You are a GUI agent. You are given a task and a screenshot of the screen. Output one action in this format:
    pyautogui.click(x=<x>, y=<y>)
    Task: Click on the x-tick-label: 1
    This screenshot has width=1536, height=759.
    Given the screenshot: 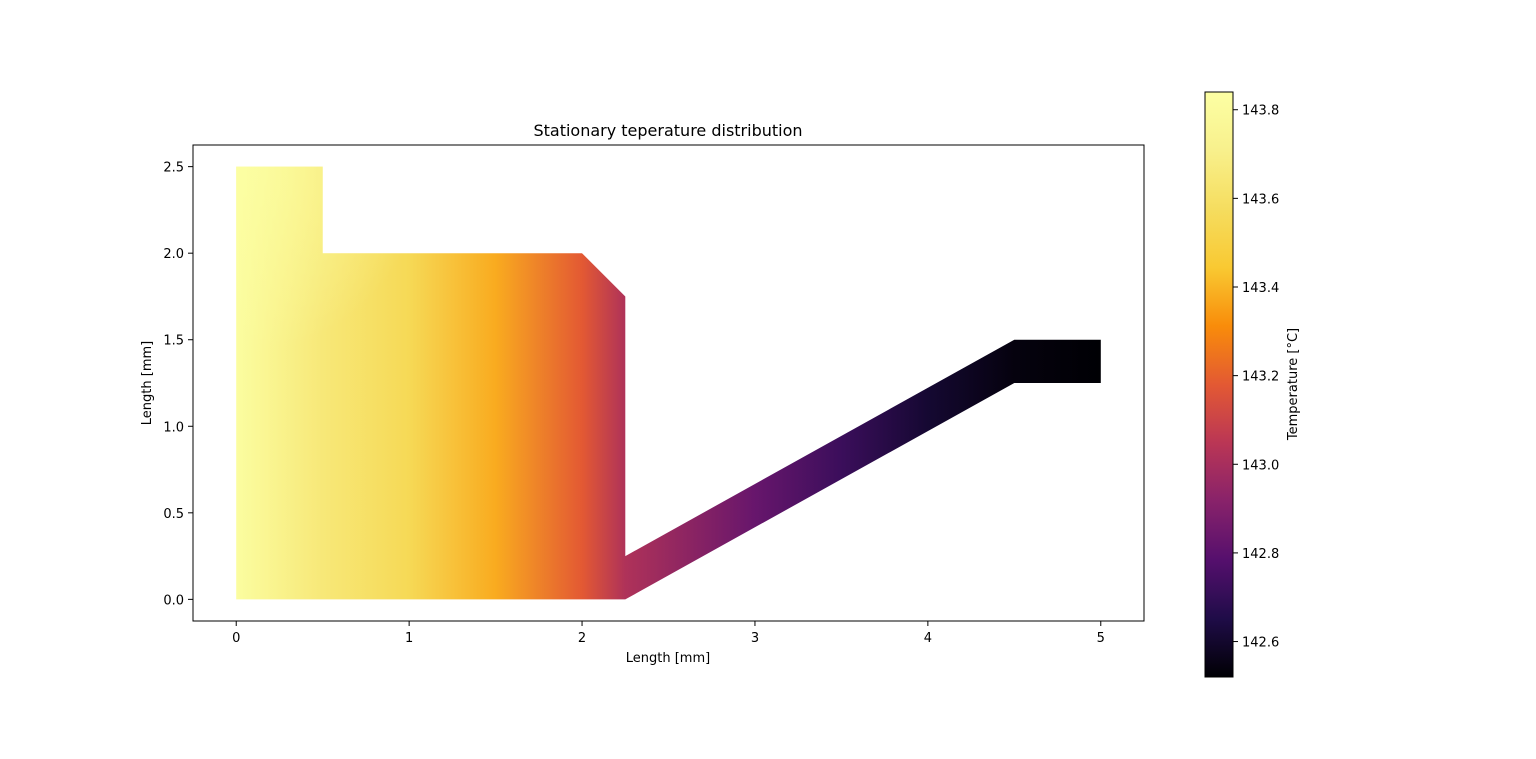 What is the action you would take?
    pyautogui.click(x=409, y=638)
    